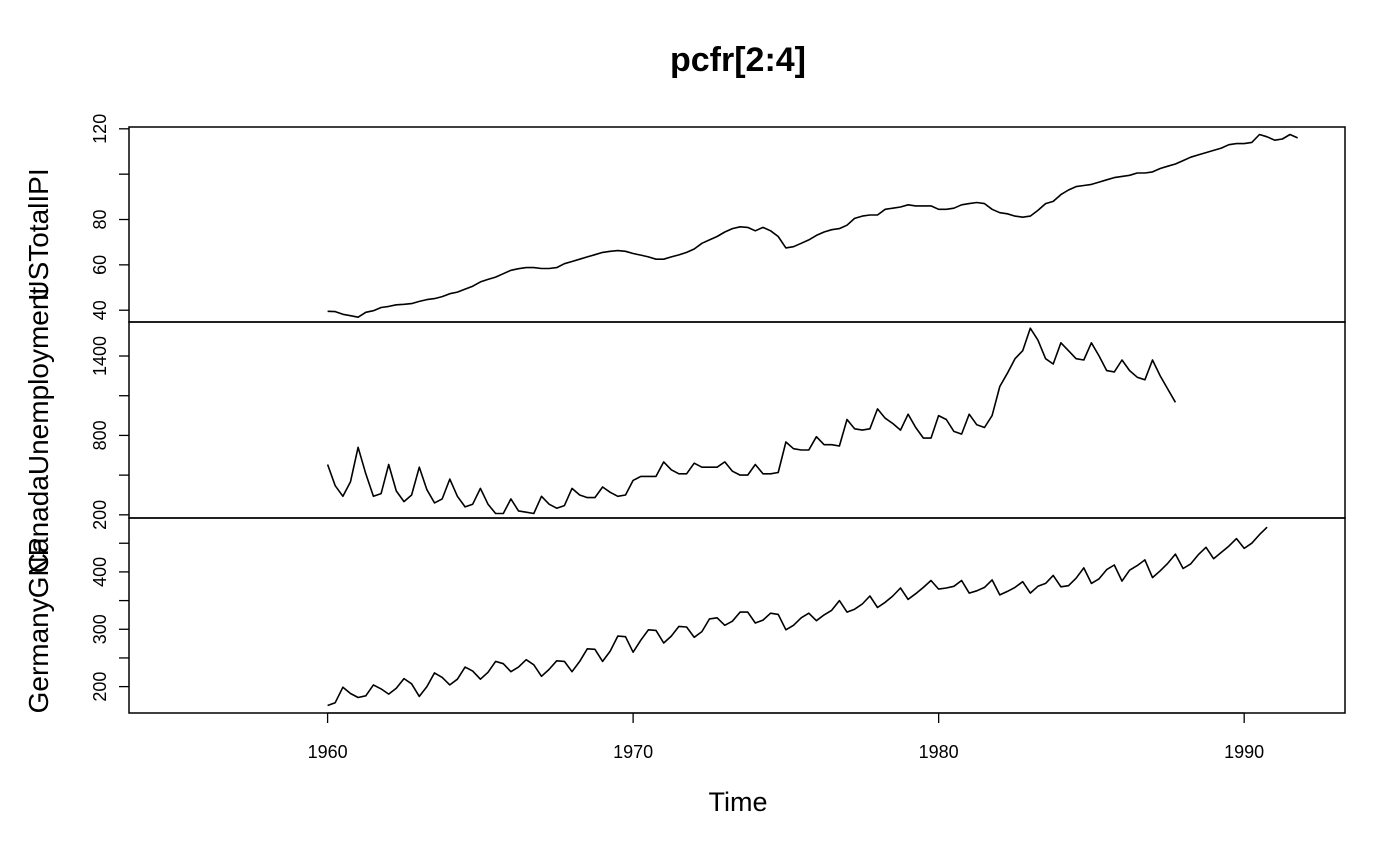  I want to click on series-label: CanadaUnemployment, so click(38, 430).